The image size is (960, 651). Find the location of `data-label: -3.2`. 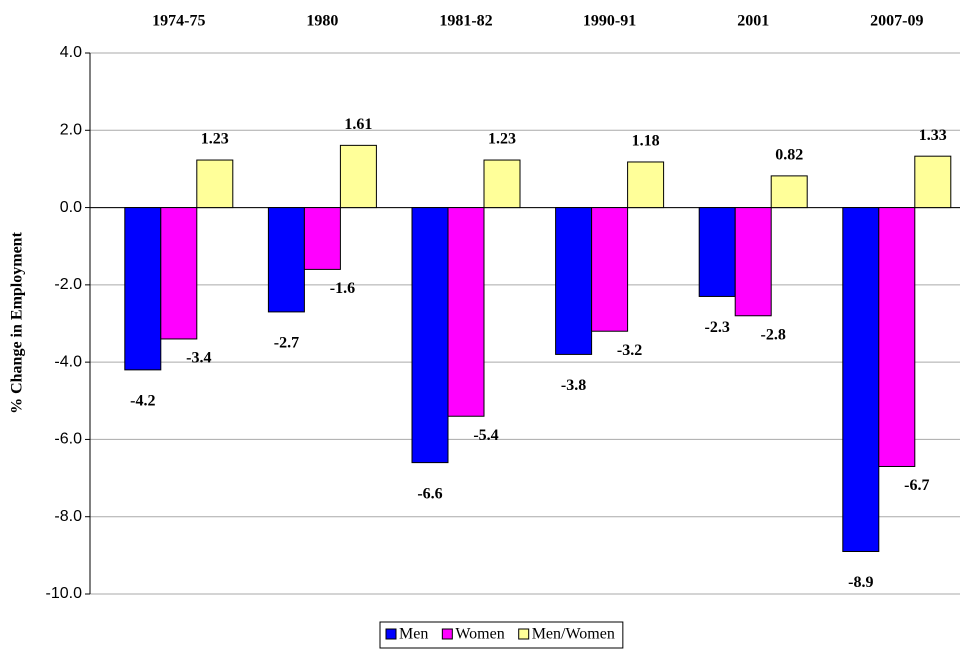

data-label: -3.2 is located at coordinates (629, 350).